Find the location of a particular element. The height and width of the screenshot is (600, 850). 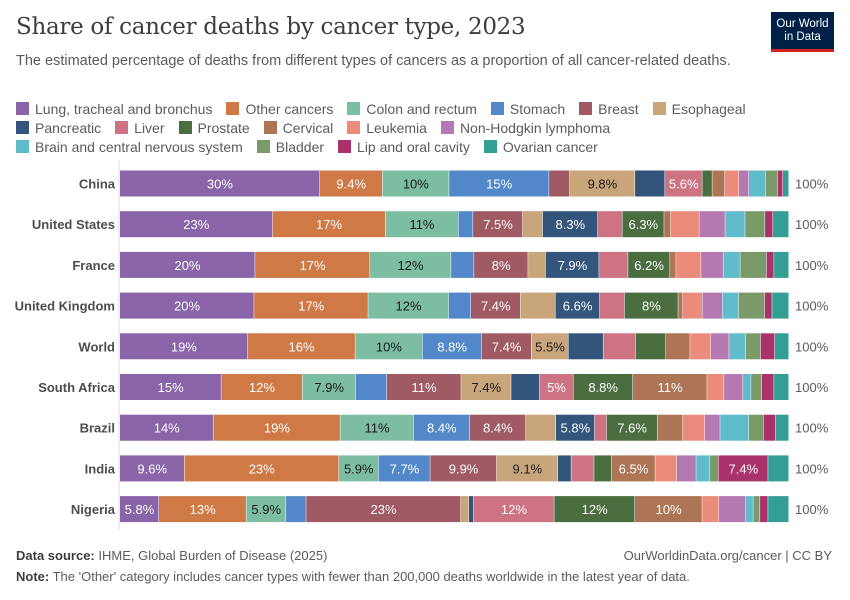

legend-item: Brain and central nervous system is located at coordinates (129, 147).